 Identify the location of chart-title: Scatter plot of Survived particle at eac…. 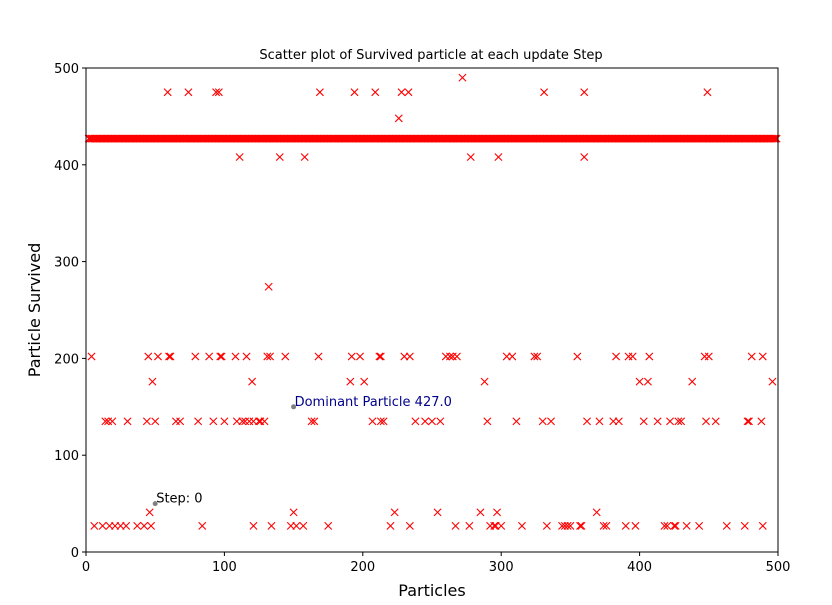
(430, 55).